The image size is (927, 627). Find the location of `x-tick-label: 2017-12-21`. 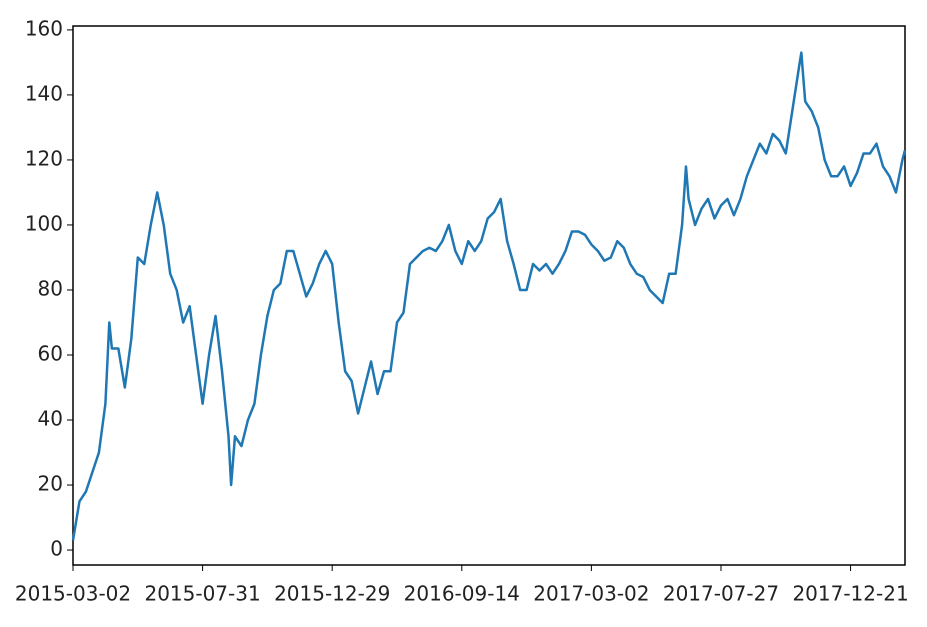

x-tick-label: 2017-12-21 is located at coordinates (850, 594).